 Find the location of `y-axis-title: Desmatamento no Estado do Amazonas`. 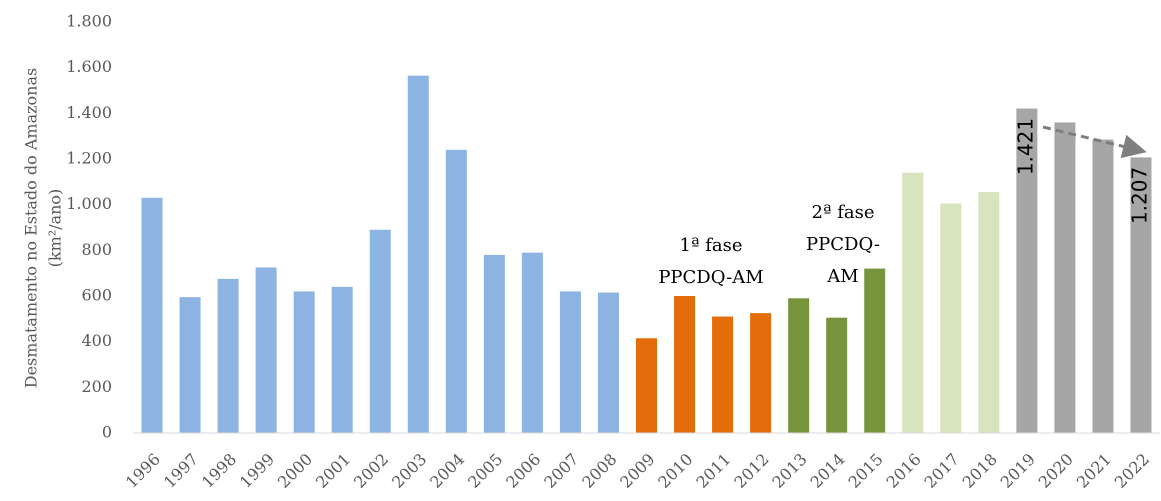

y-axis-title: Desmatamento no Estado do Amazonas is located at coordinates (31, 228).